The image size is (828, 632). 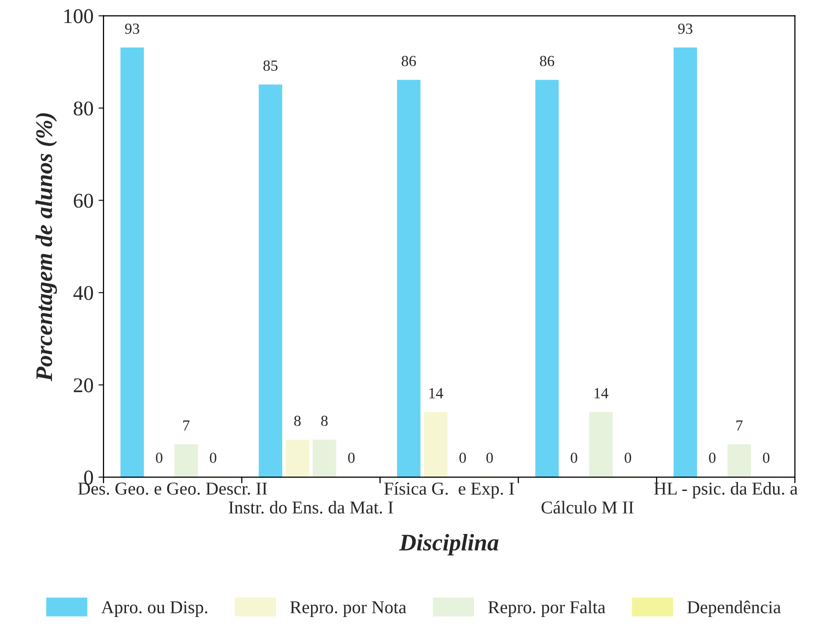 I want to click on y-tick-label: 80, so click(x=83, y=108).